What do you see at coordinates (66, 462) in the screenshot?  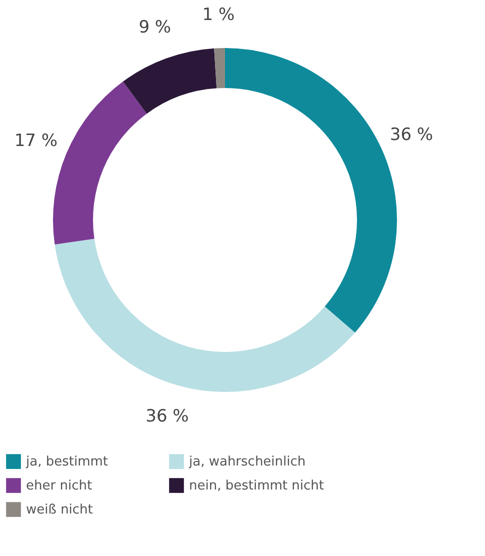 I see `legend-label: ja, bestimmt` at bounding box center [66, 462].